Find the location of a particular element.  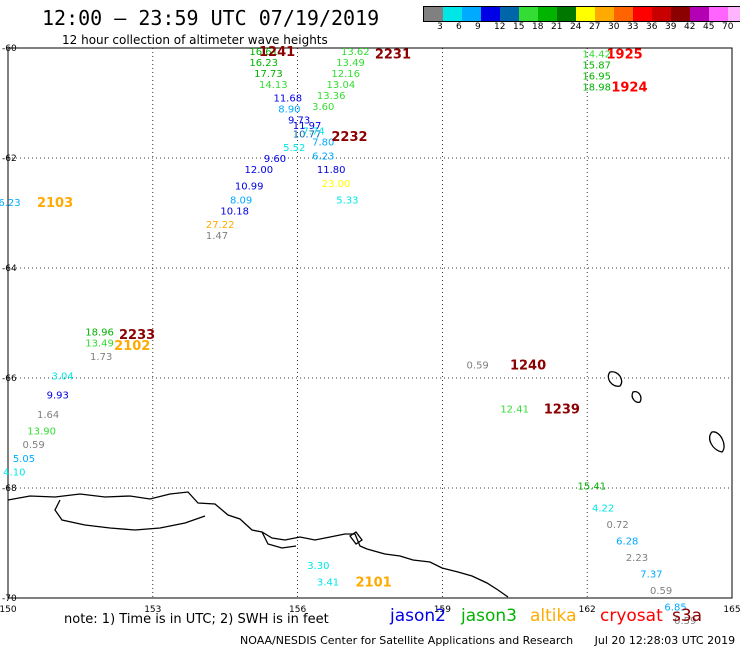

y-tick-label: -66 is located at coordinates (9, 379).